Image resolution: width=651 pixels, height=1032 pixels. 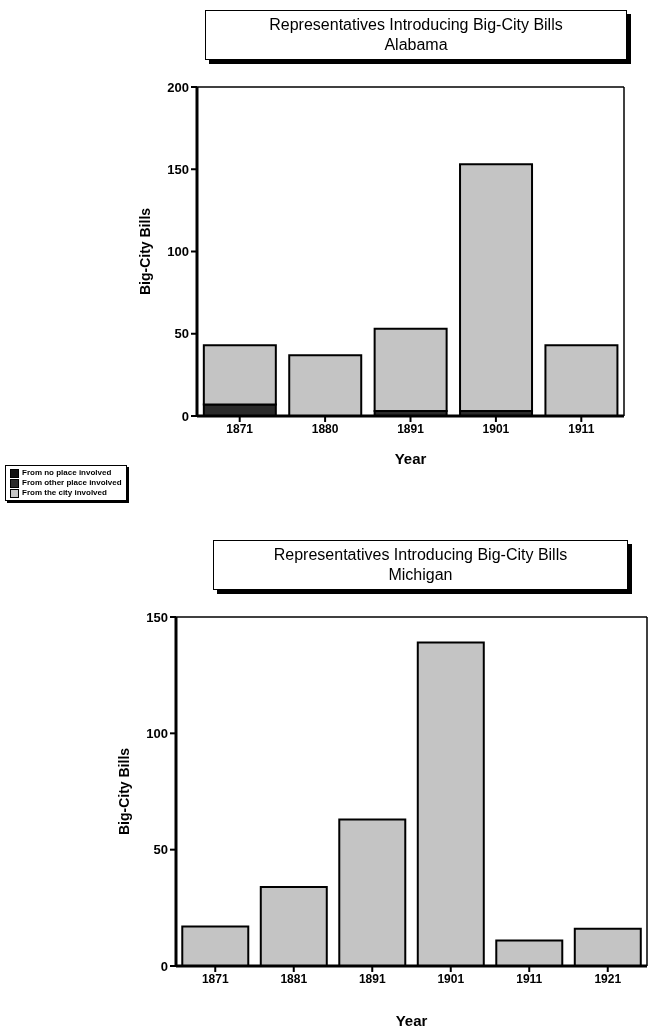 What do you see at coordinates (67, 473) in the screenshot?
I see `legend-label: From no place involved` at bounding box center [67, 473].